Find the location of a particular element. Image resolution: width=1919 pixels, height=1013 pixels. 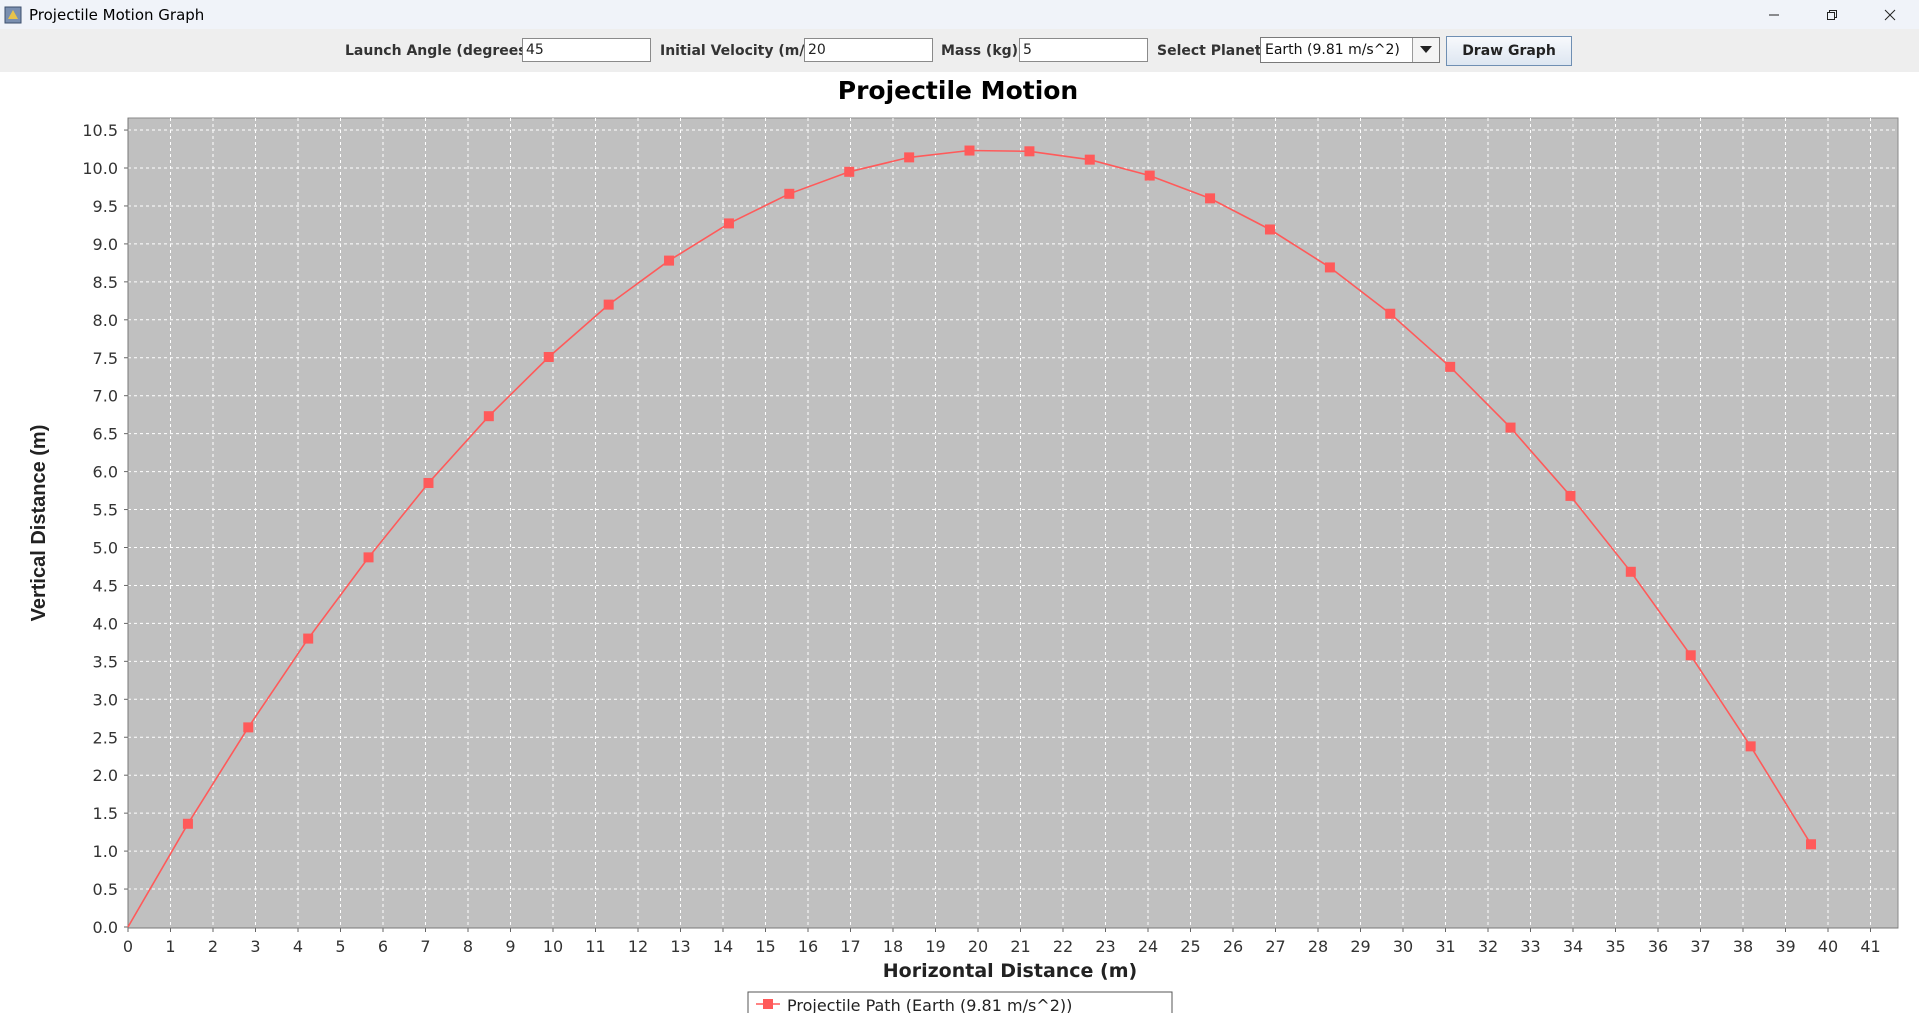

x-tick-label: 38 is located at coordinates (1743, 946).